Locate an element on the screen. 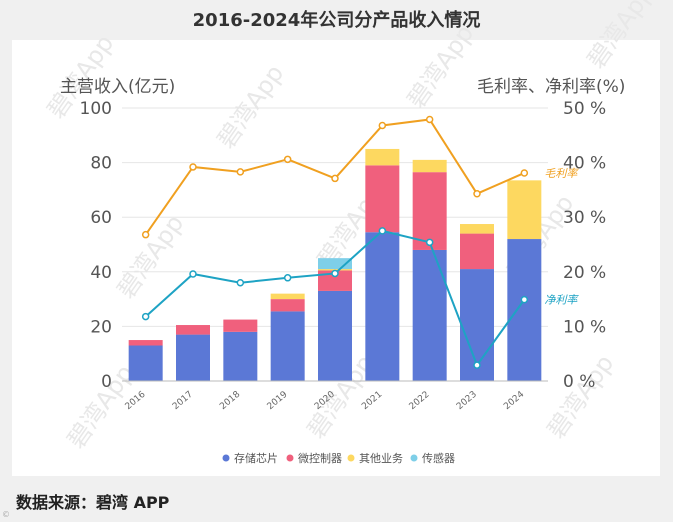  line-label: 毛利率 is located at coordinates (561, 173).